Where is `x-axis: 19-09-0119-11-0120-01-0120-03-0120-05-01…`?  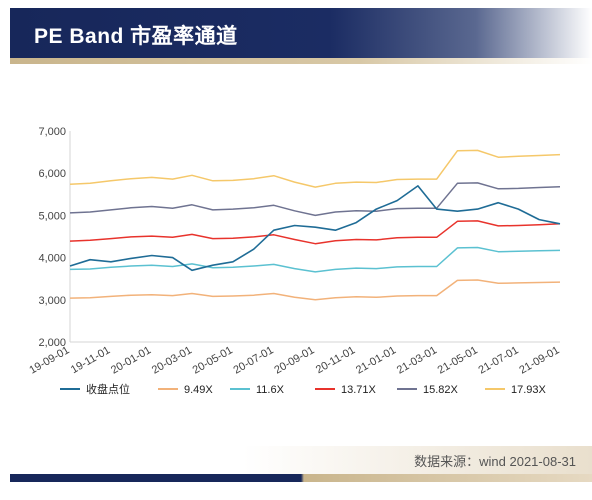 x-axis: 19-09-0119-11-0120-01-0120-03-0120-05-01… is located at coordinates (294, 359).